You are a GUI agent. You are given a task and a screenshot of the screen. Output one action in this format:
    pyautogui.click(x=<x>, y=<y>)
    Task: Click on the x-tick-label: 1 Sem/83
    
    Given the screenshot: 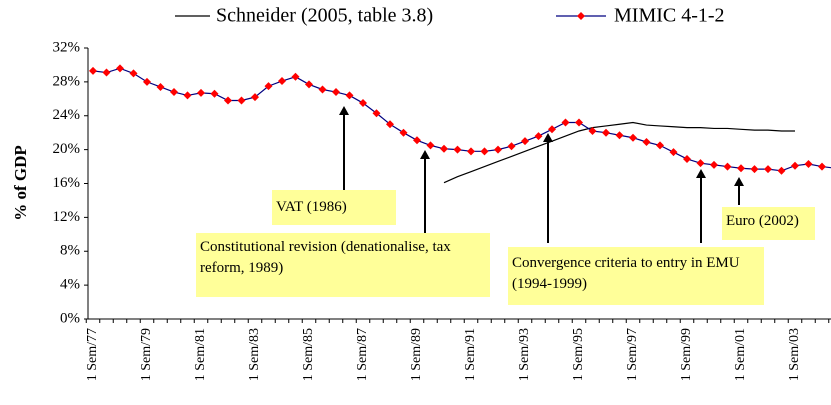 What is the action you would take?
    pyautogui.click(x=254, y=354)
    